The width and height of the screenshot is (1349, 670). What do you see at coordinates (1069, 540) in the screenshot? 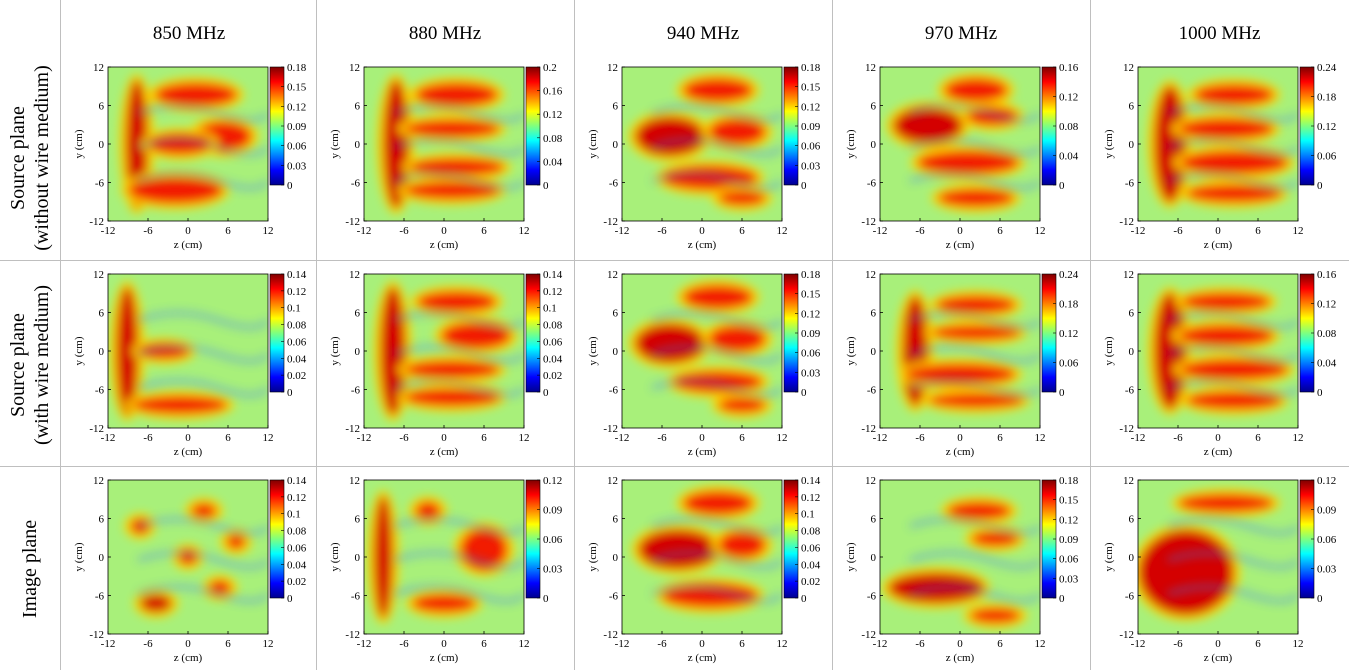
I see `colorbar-tick-label: 0.09` at bounding box center [1069, 540].